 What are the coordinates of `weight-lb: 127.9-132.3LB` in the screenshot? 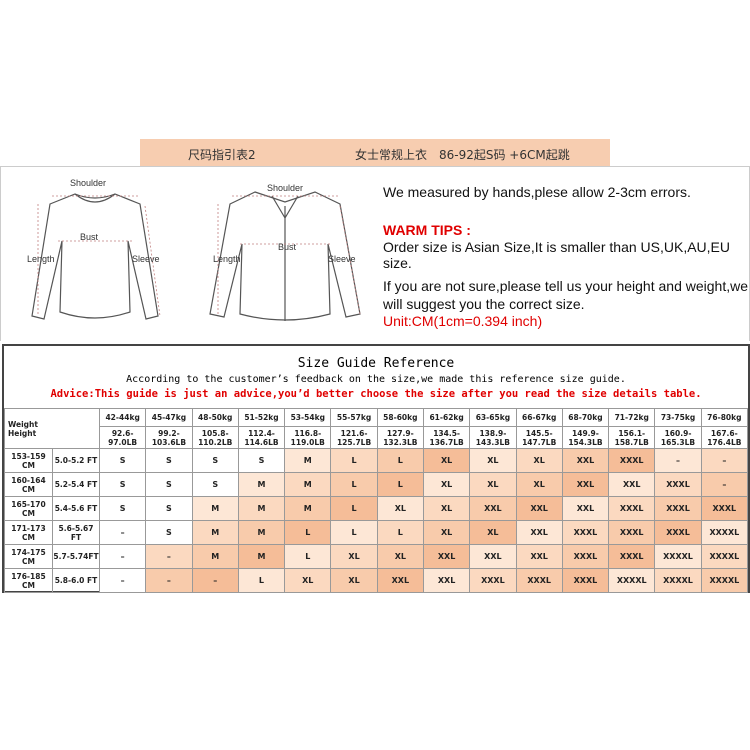 It's located at (400, 437).